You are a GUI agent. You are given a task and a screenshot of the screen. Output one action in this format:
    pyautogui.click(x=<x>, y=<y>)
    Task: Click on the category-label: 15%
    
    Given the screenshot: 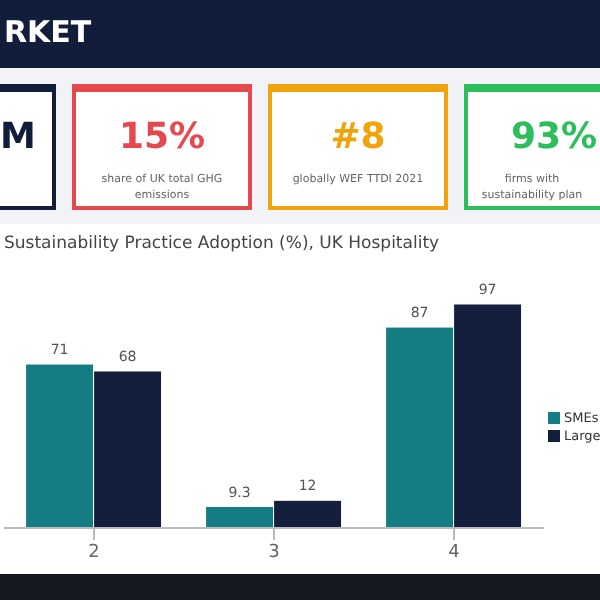 What is the action you would take?
    pyautogui.click(x=162, y=137)
    